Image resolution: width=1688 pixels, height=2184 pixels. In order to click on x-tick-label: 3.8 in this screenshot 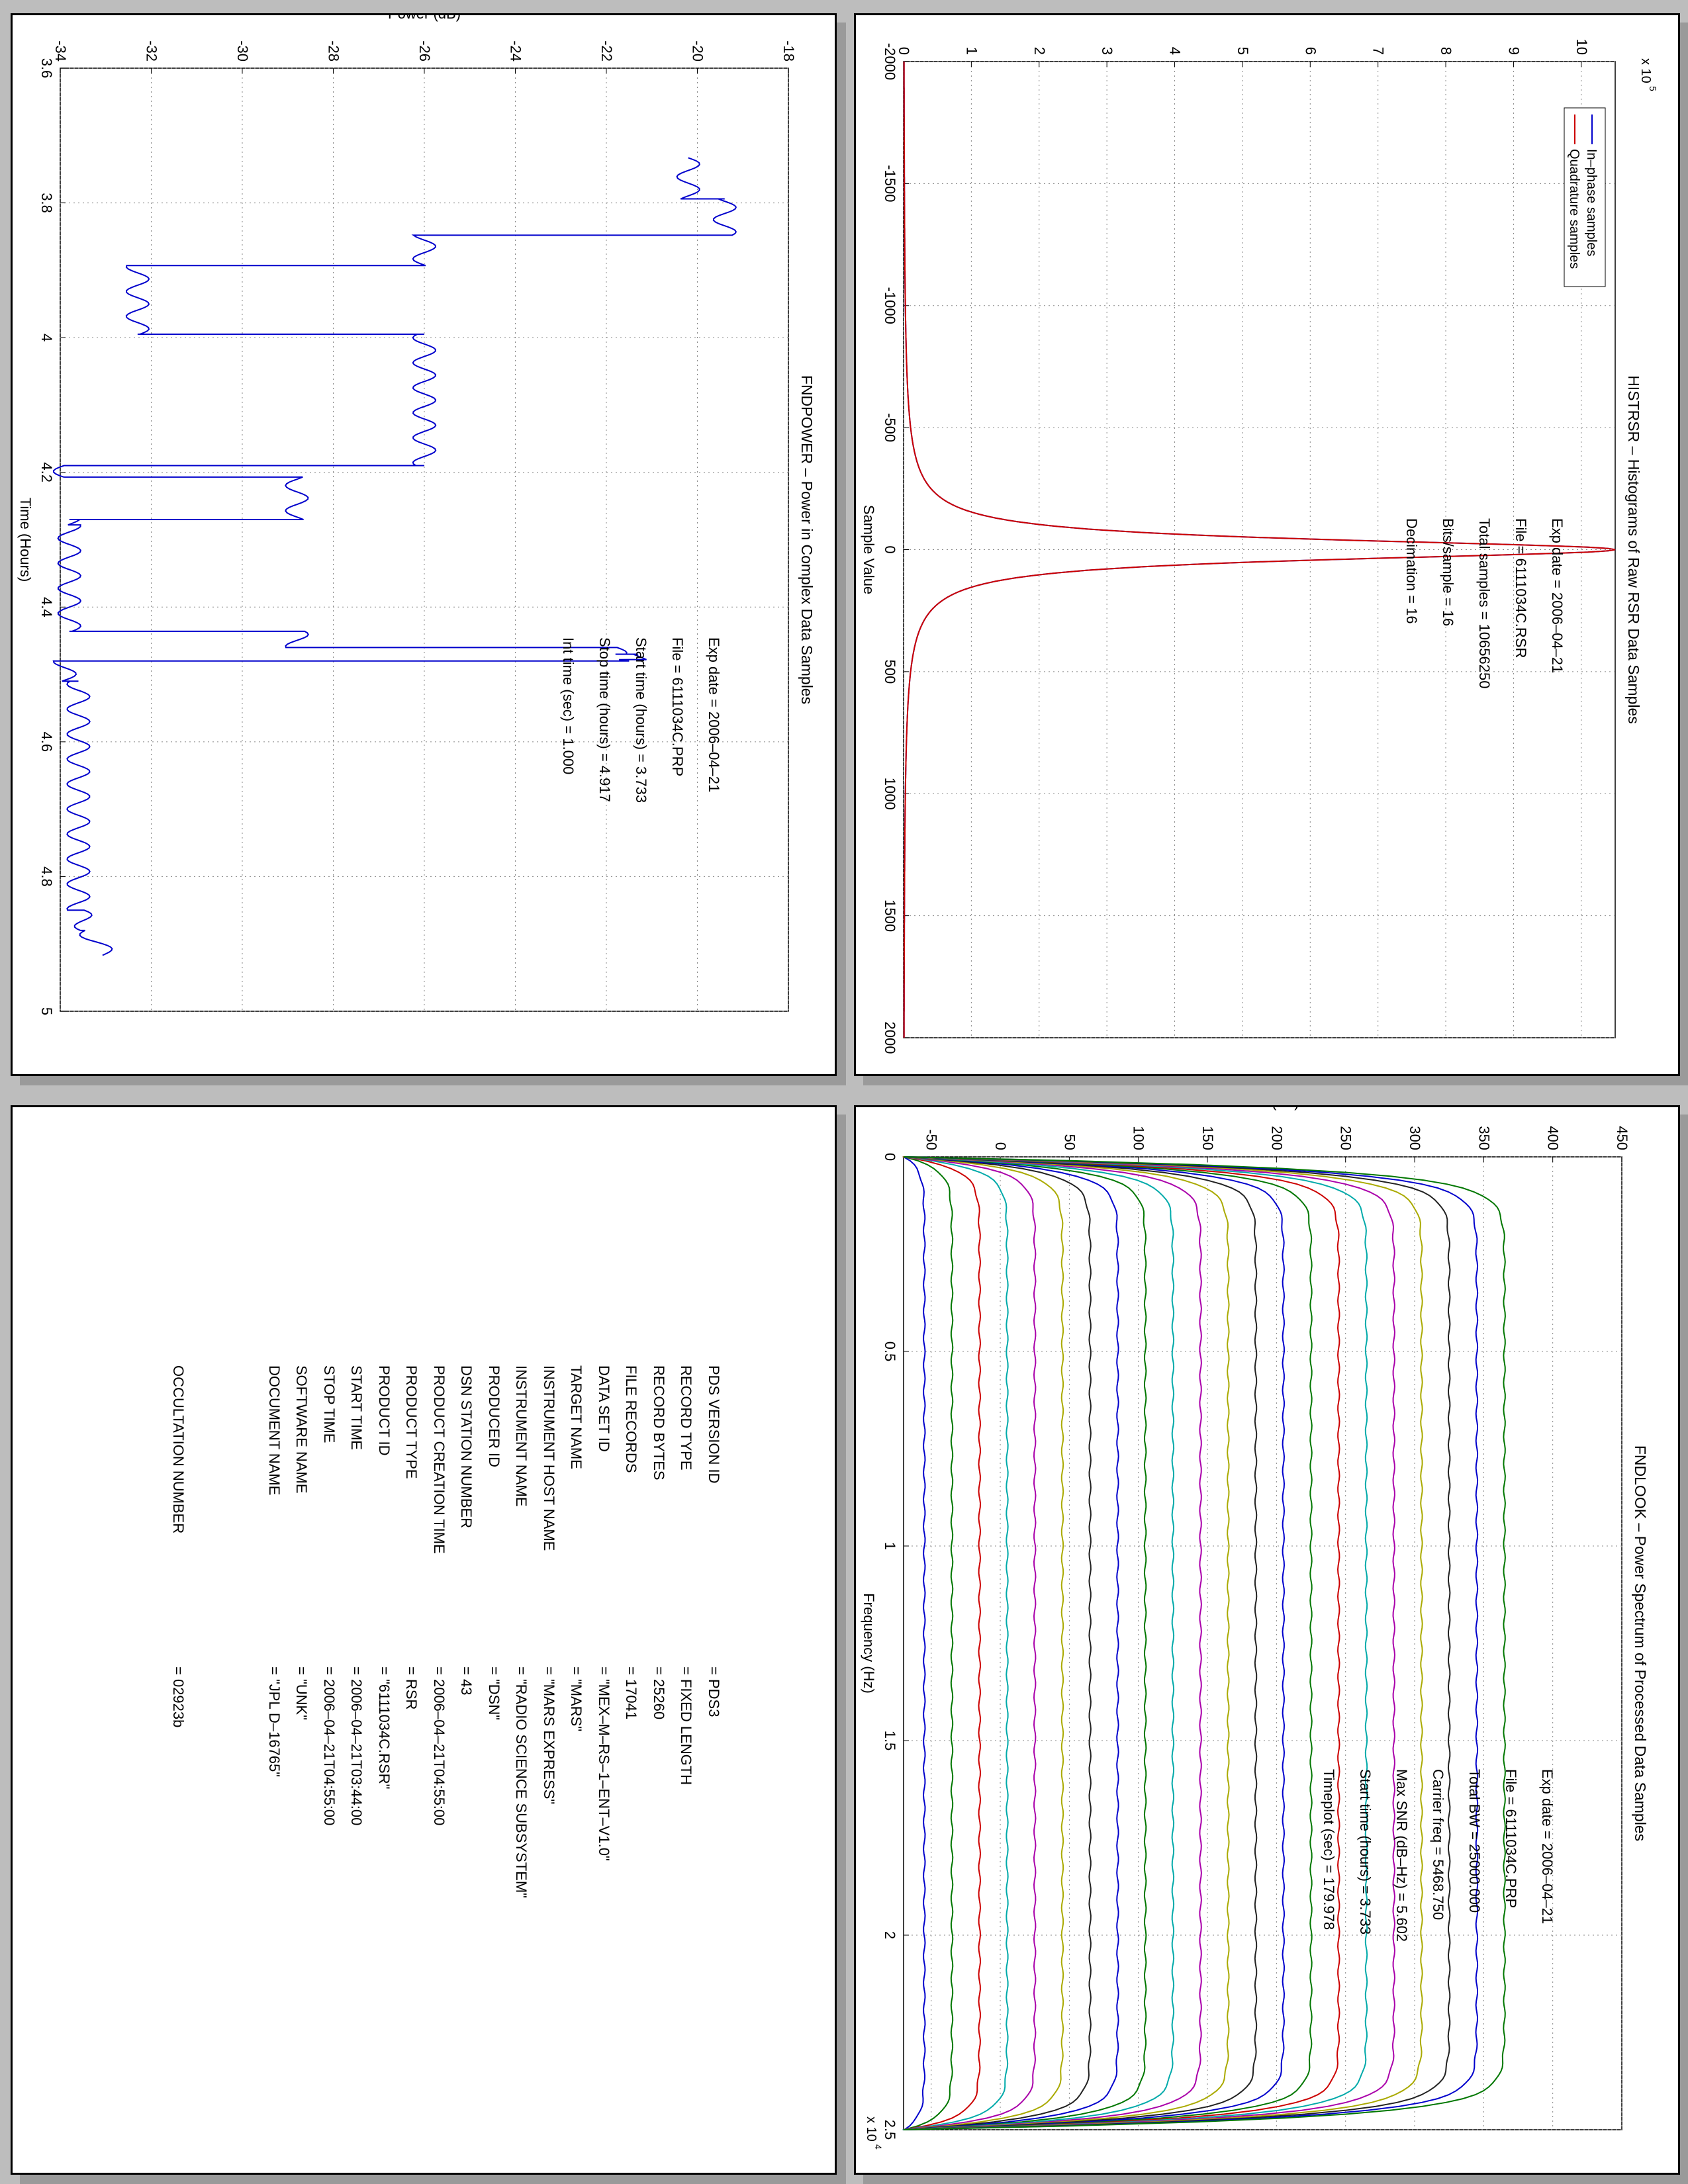, I will do `click(46, 203)`.